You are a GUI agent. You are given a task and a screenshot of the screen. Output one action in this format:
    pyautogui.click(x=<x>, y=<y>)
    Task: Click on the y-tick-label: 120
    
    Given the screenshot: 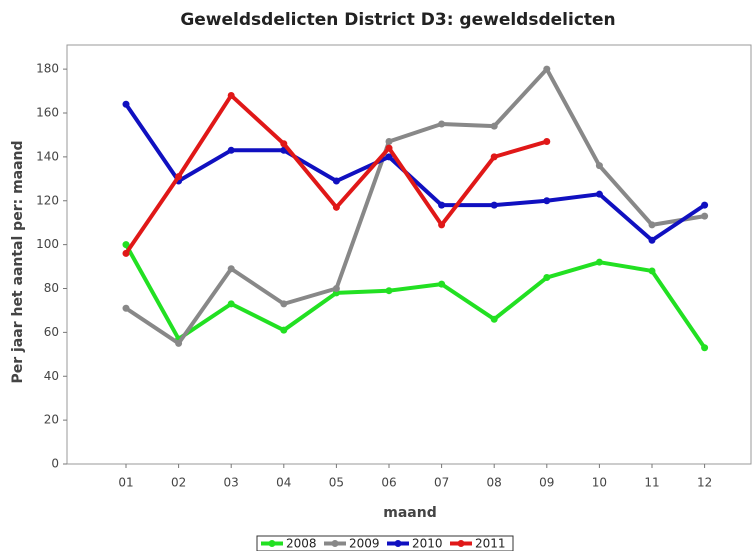 What is the action you would take?
    pyautogui.click(x=47, y=200)
    